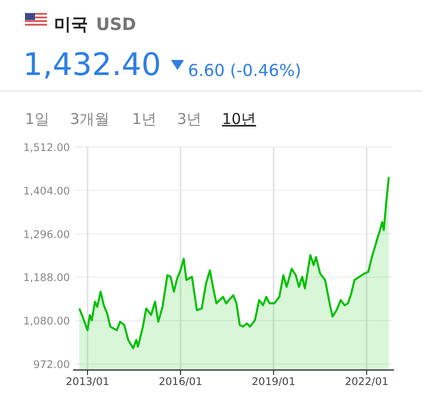 Image resolution: width=422 pixels, height=403 pixels. I want to click on text: 1년, so click(144, 119).